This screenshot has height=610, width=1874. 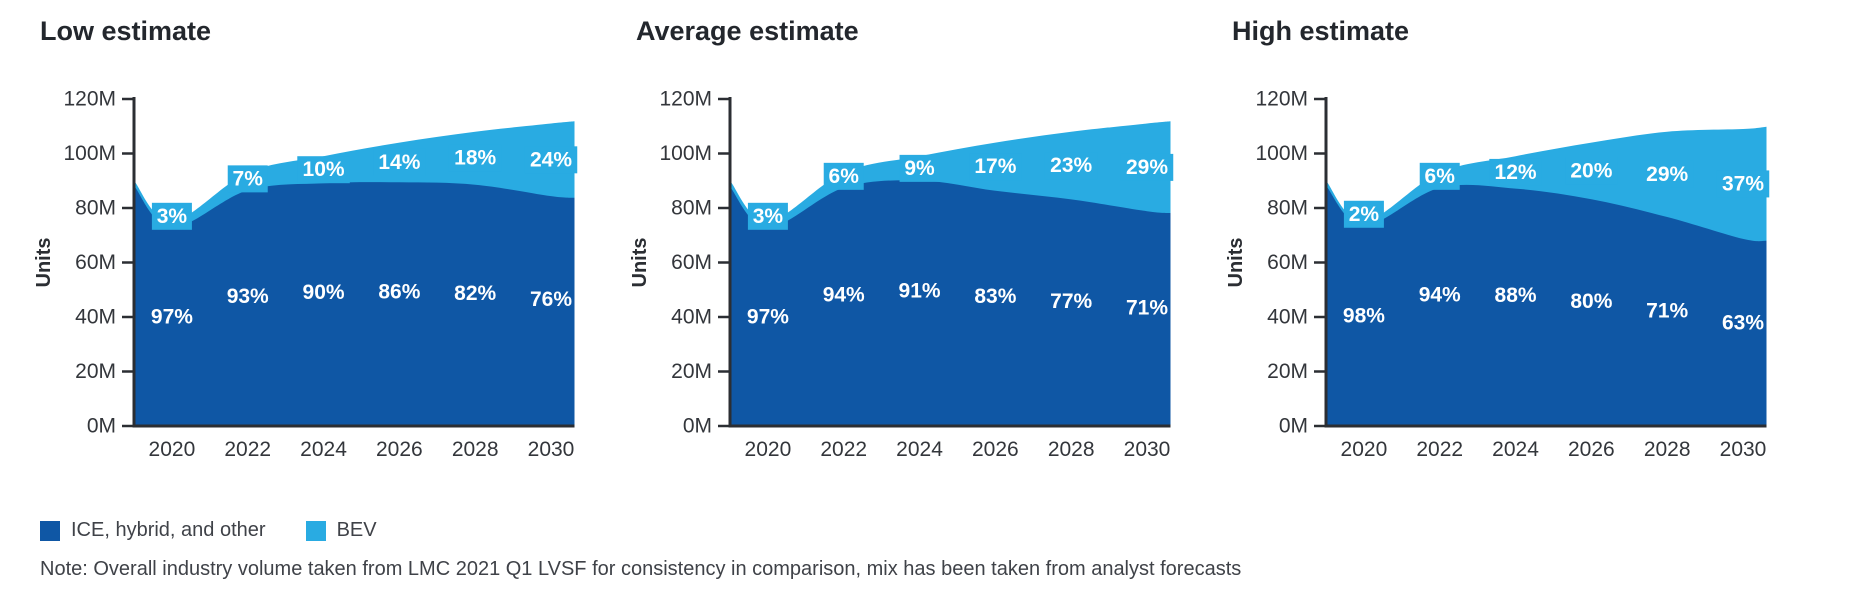 I want to click on ice-pct-label: 71%, so click(x=1667, y=311).